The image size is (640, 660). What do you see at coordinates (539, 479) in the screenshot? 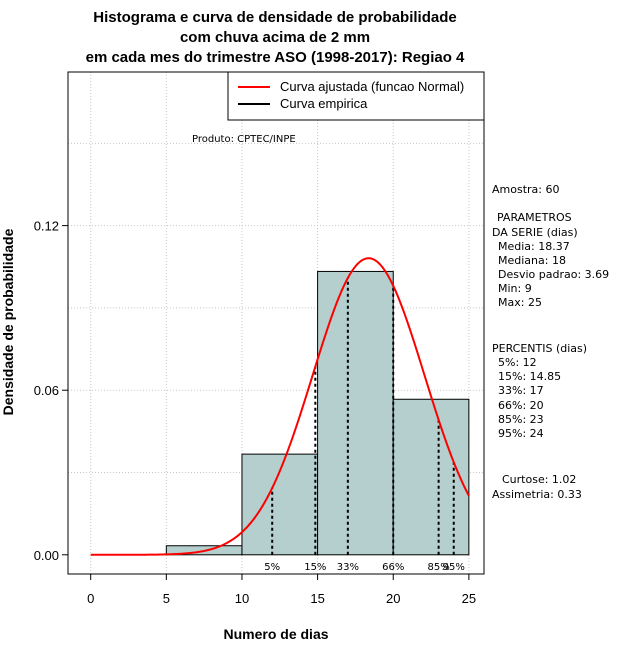
I see `stat-curtose: Curtose: 1.02` at bounding box center [539, 479].